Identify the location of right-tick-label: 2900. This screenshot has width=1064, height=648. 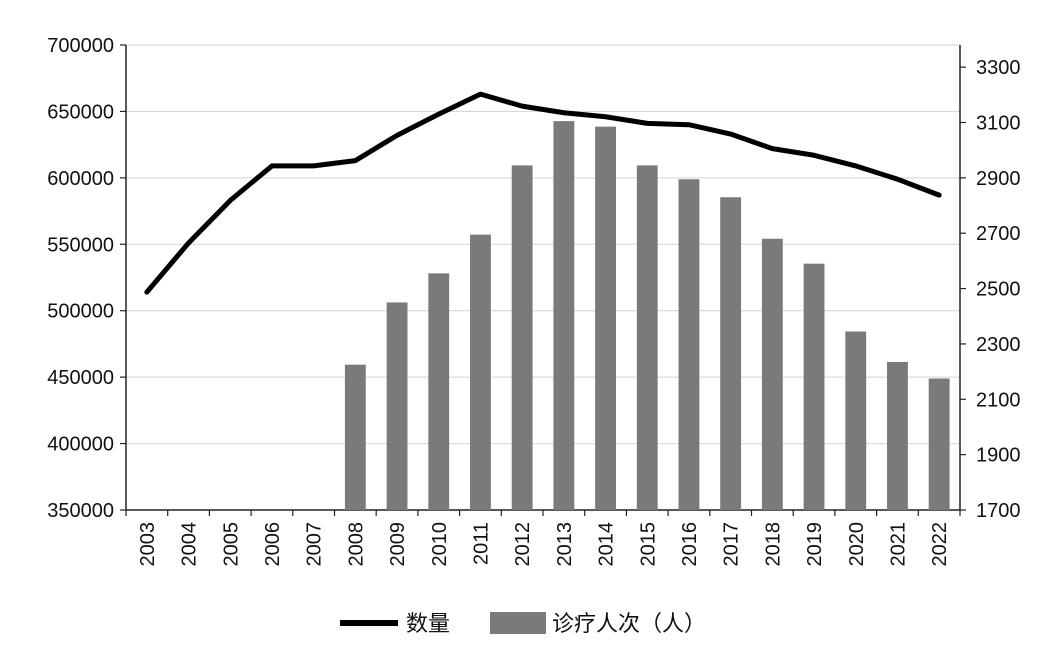
(998, 179).